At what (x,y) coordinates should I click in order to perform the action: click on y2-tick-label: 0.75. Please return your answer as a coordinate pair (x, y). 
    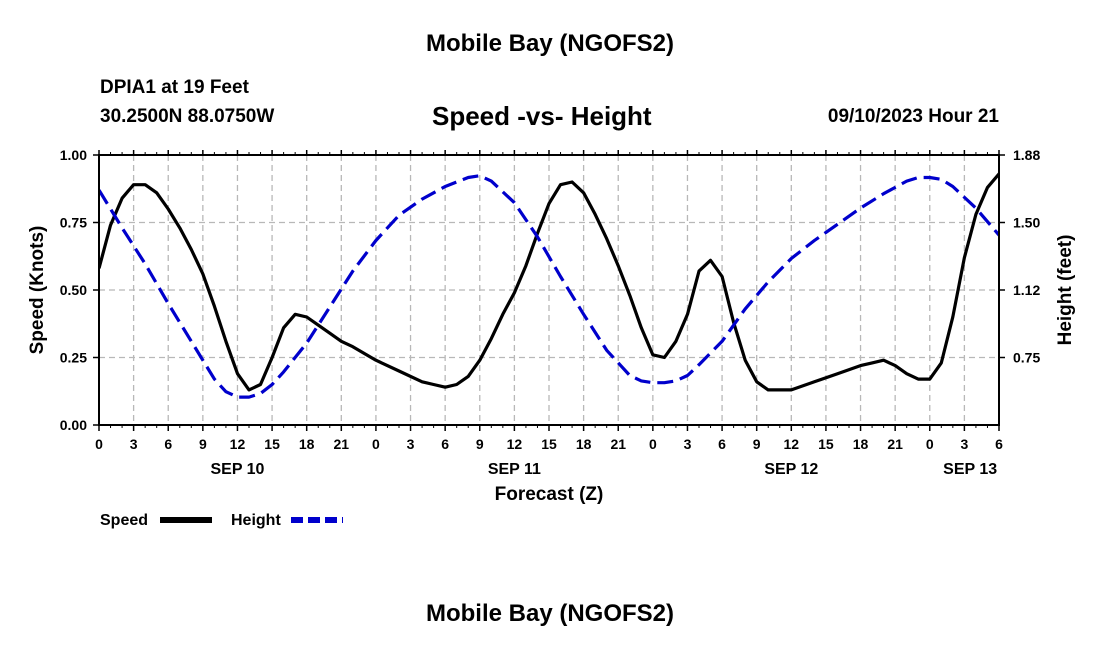
    Looking at the image, I should click on (1026, 358).